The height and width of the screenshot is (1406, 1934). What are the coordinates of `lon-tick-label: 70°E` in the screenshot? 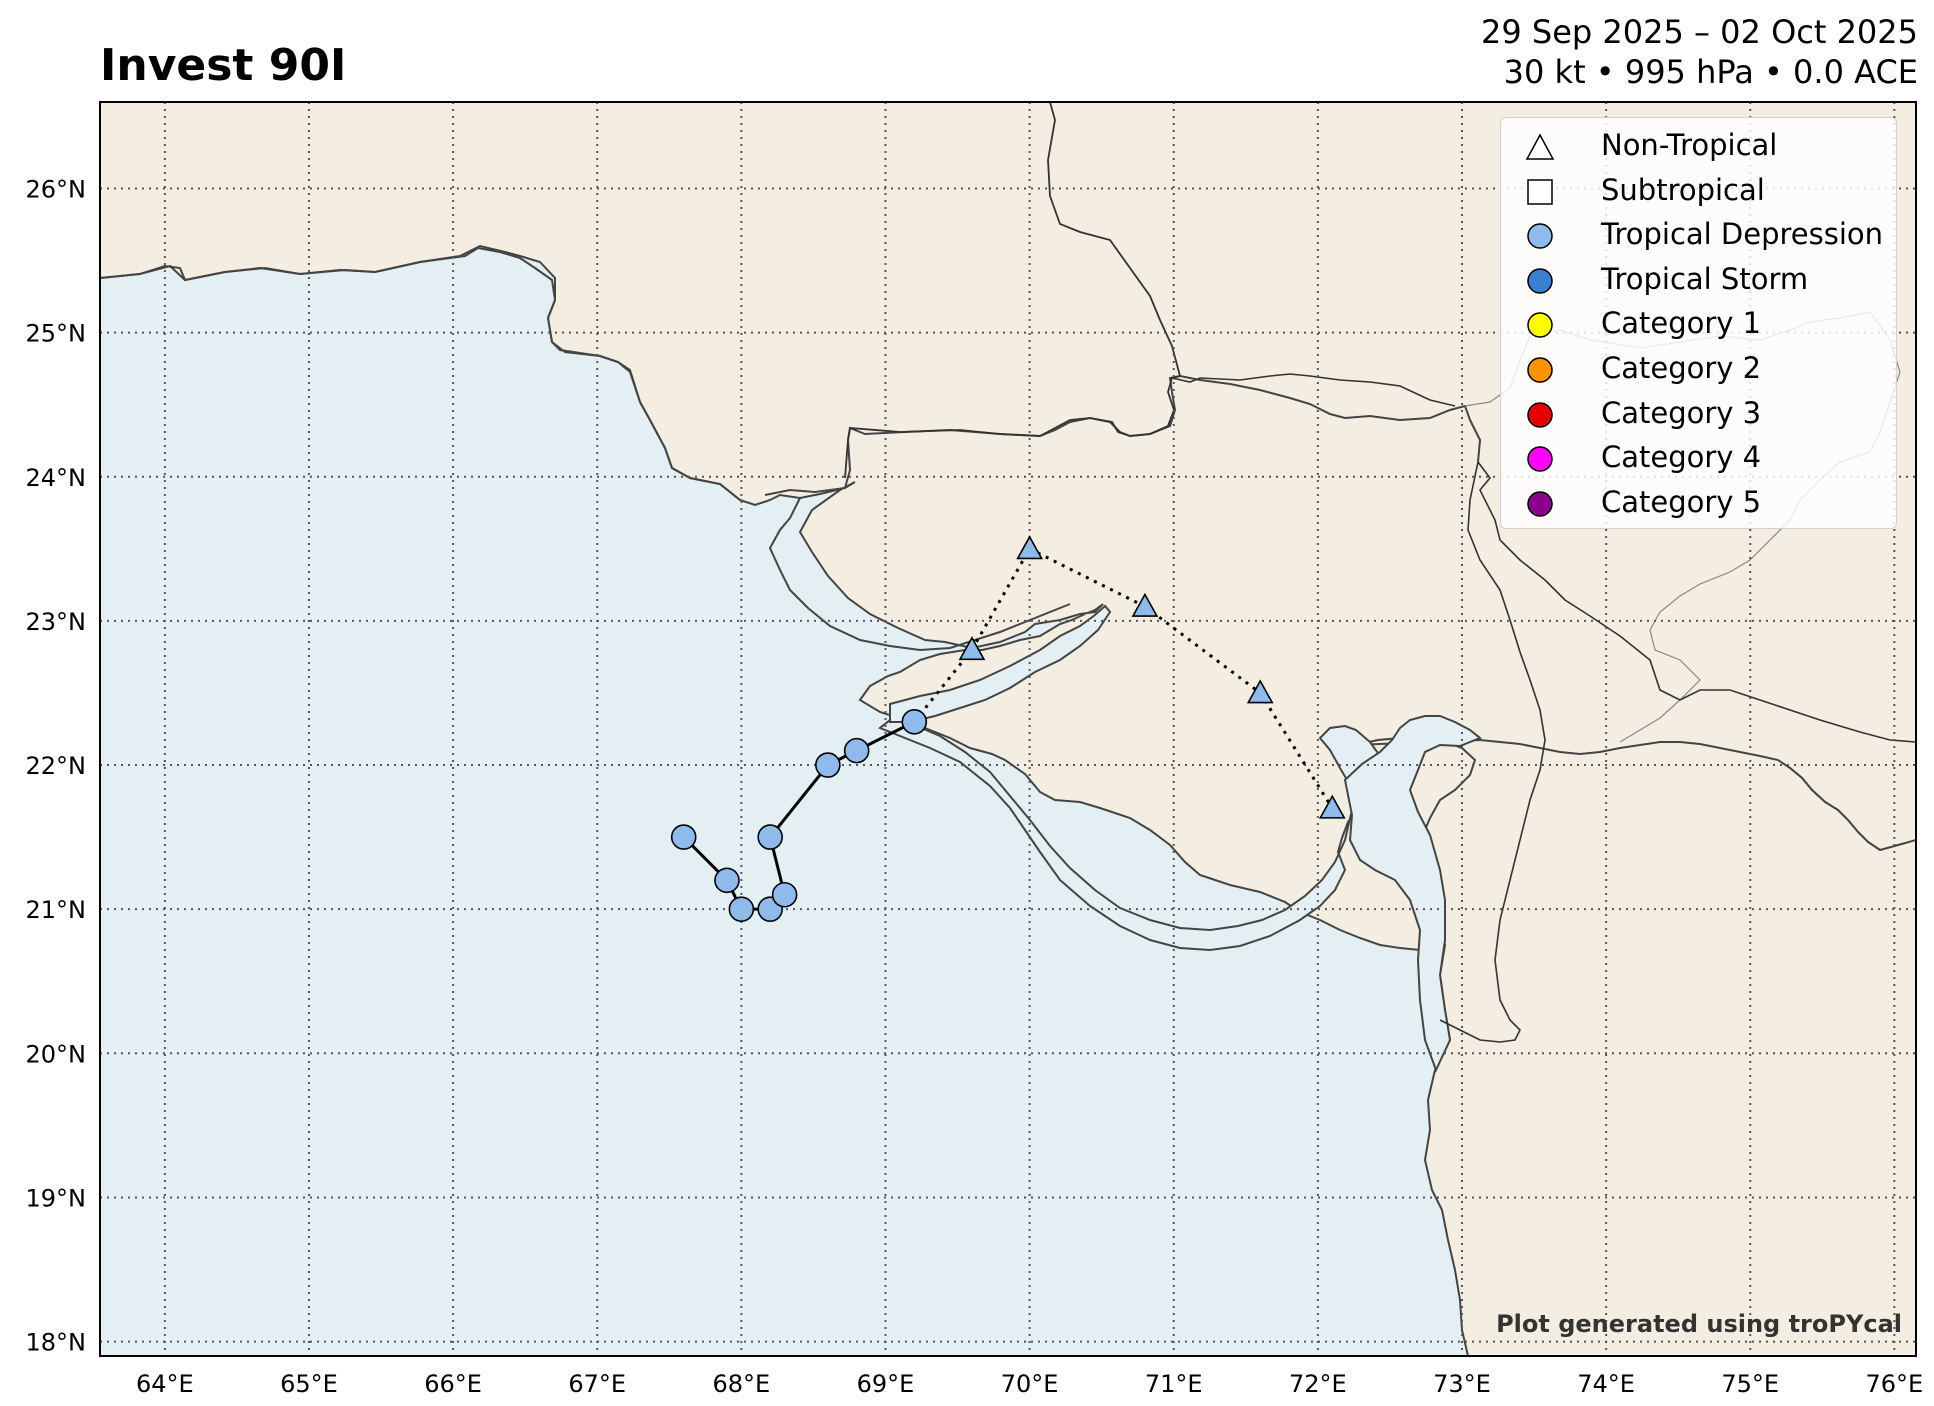 It's located at (1030, 1384).